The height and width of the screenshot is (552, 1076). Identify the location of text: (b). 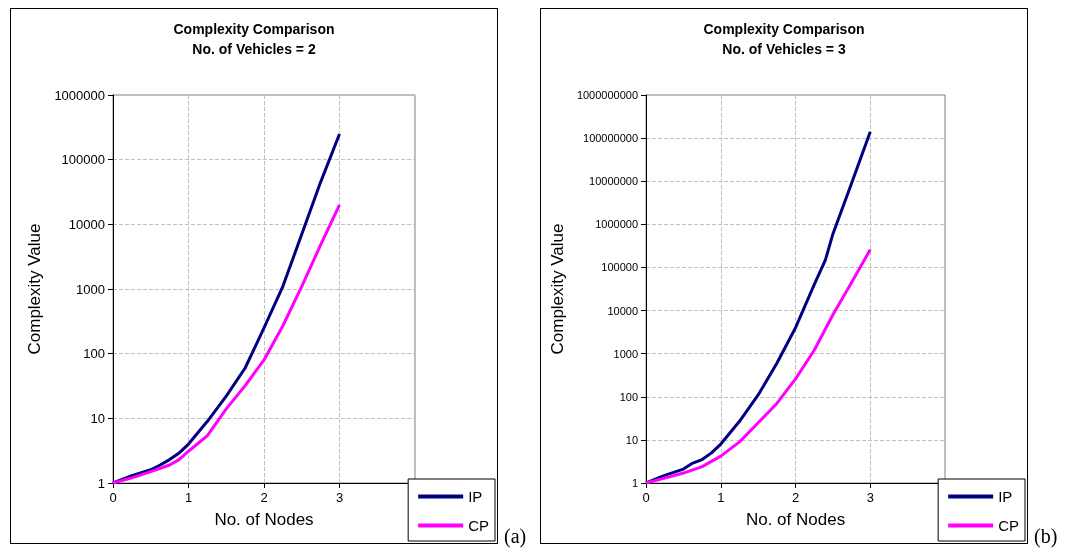
(1046, 536).